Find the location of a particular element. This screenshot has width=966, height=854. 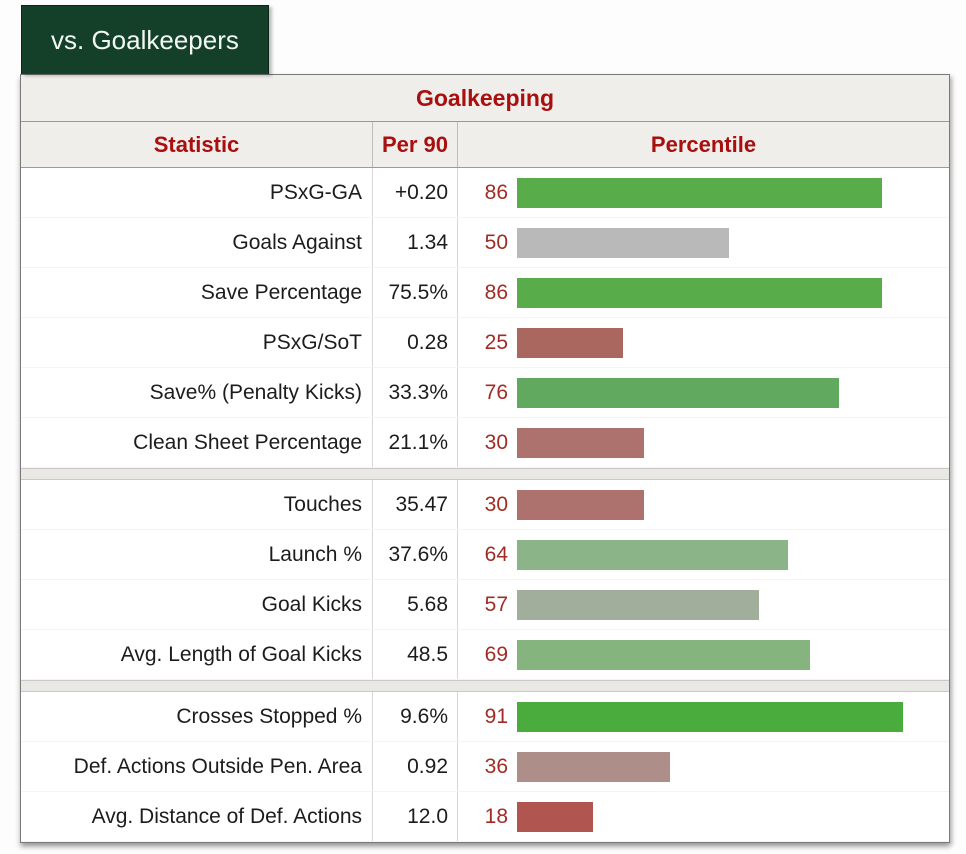

table-row: Launch % 37.6% 64 is located at coordinates (485, 555).